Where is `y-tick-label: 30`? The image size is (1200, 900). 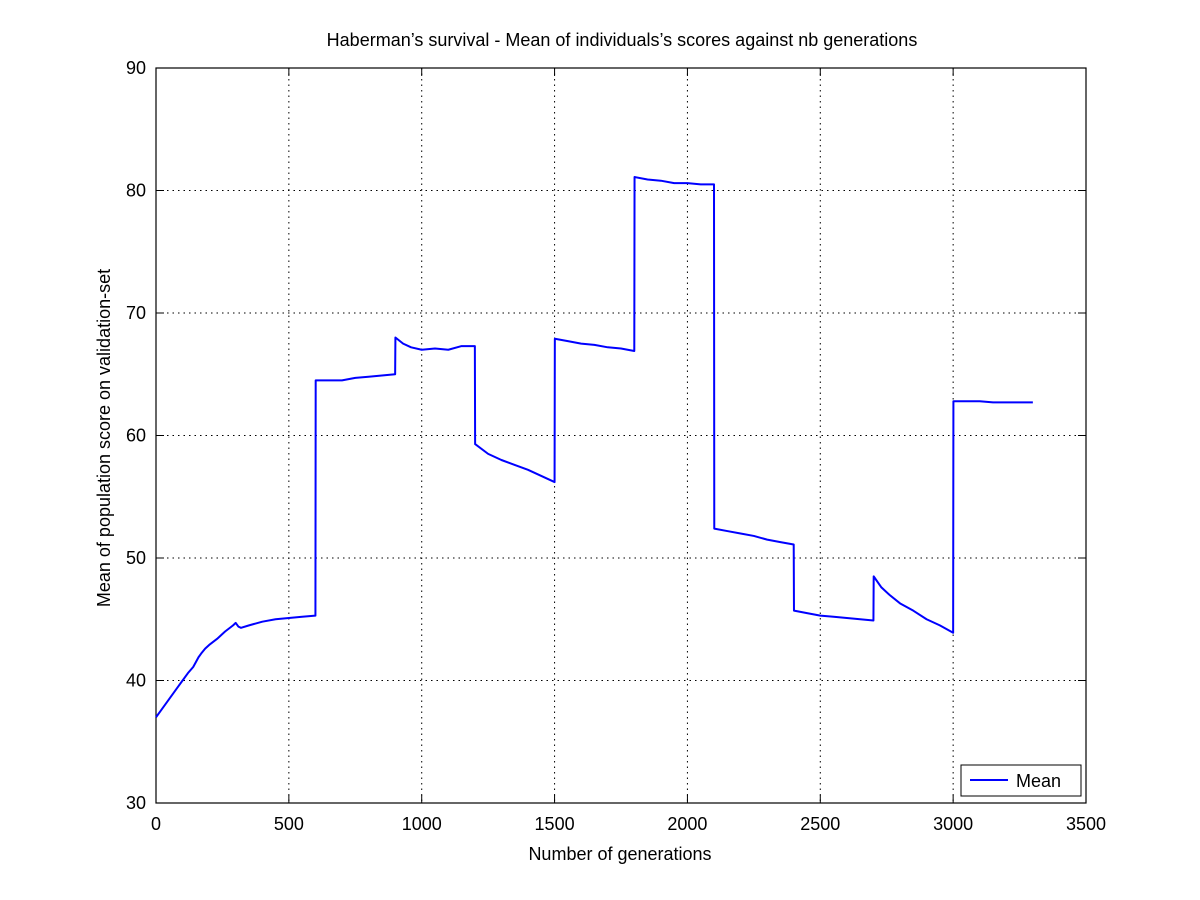 y-tick-label: 30 is located at coordinates (136, 803).